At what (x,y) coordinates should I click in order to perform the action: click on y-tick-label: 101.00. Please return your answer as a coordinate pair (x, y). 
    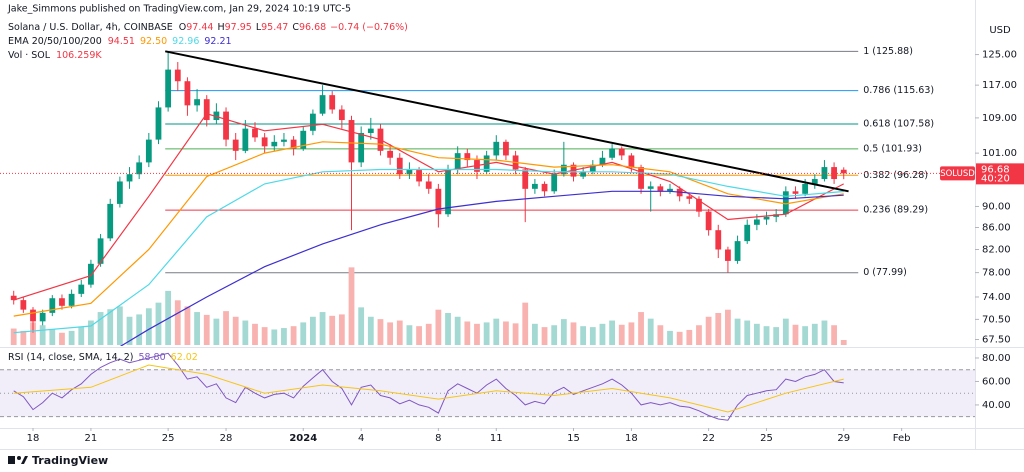
    Looking at the image, I should click on (999, 153).